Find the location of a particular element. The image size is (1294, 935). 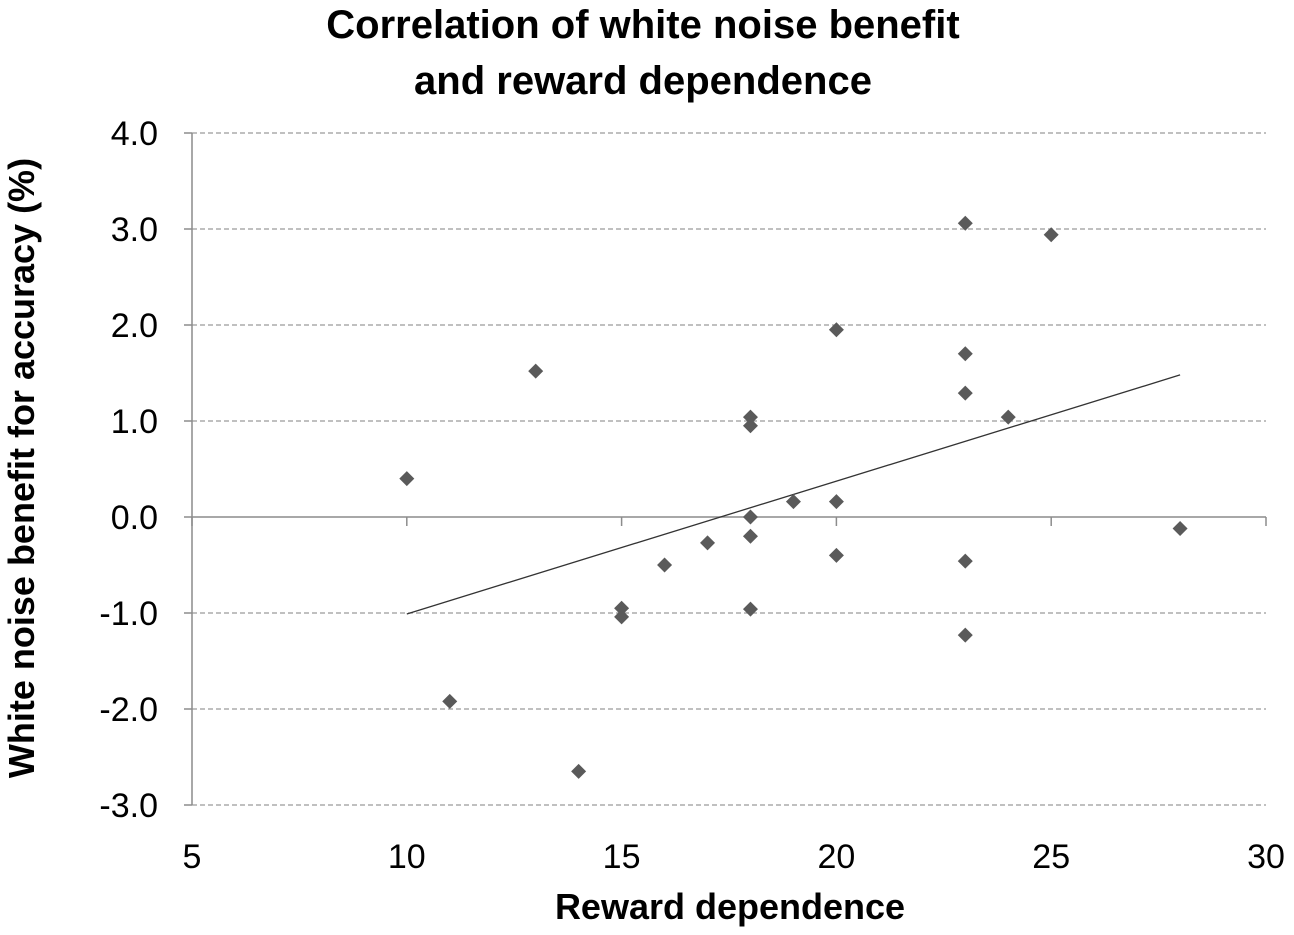

y-tick-label--3.0: -3.0 is located at coordinates (128, 806).